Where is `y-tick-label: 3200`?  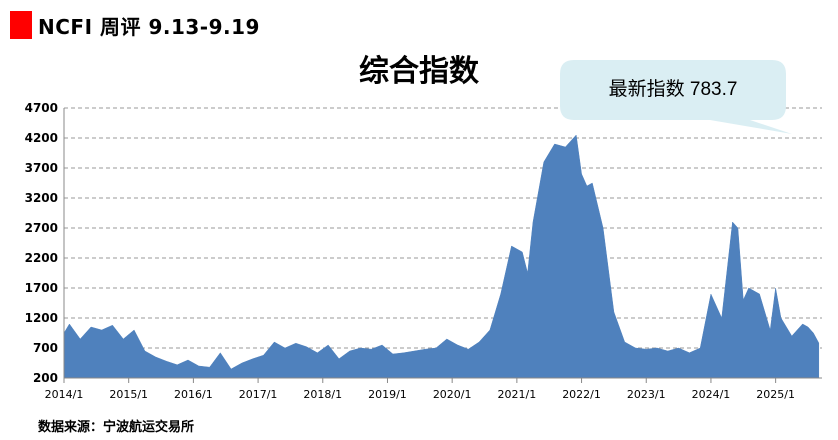 y-tick-label: 3200 is located at coordinates (41, 198).